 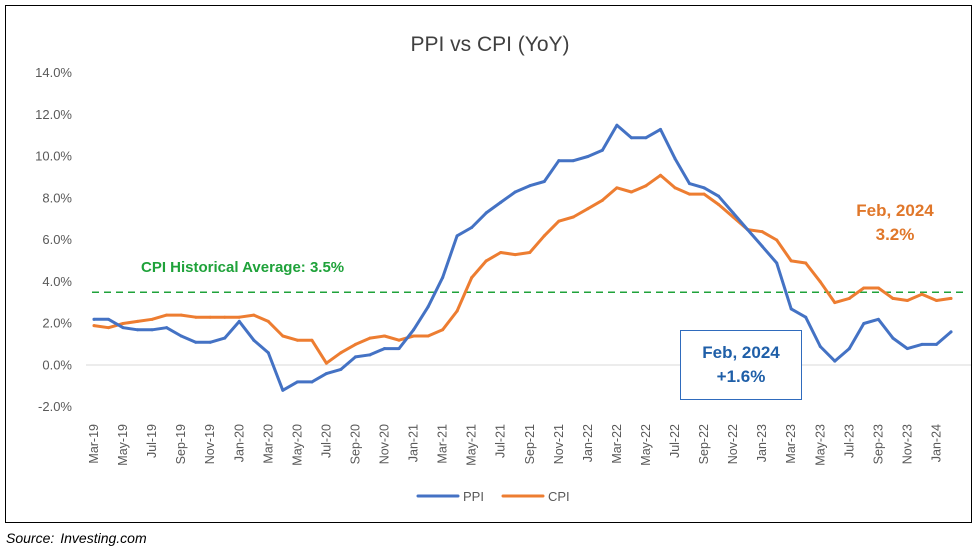 I want to click on x-tick-label: Jan-21, so click(x=414, y=443).